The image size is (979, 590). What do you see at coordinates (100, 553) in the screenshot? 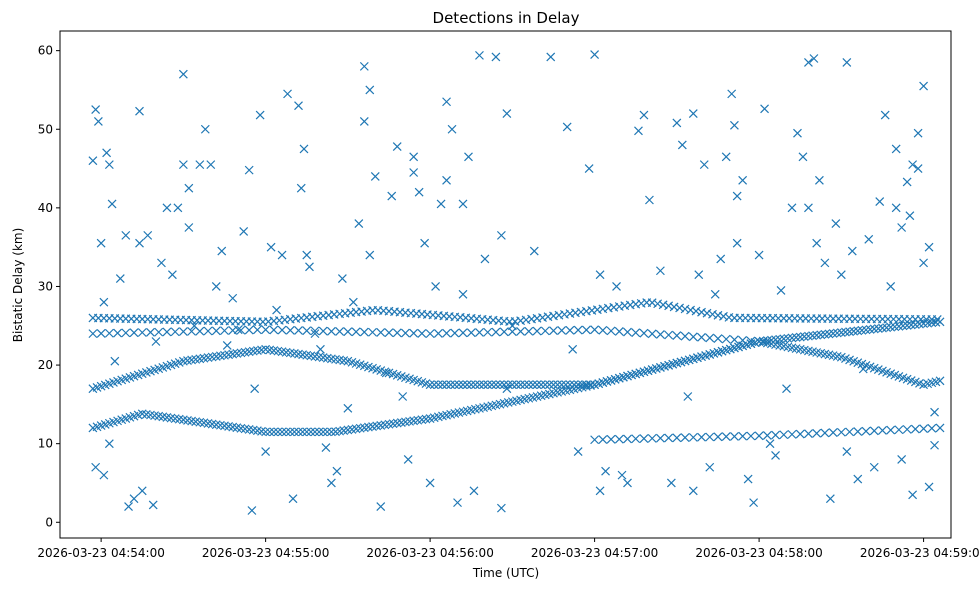
I see `x-tick-label: 2026-03-23 04:54:00` at bounding box center [100, 553].